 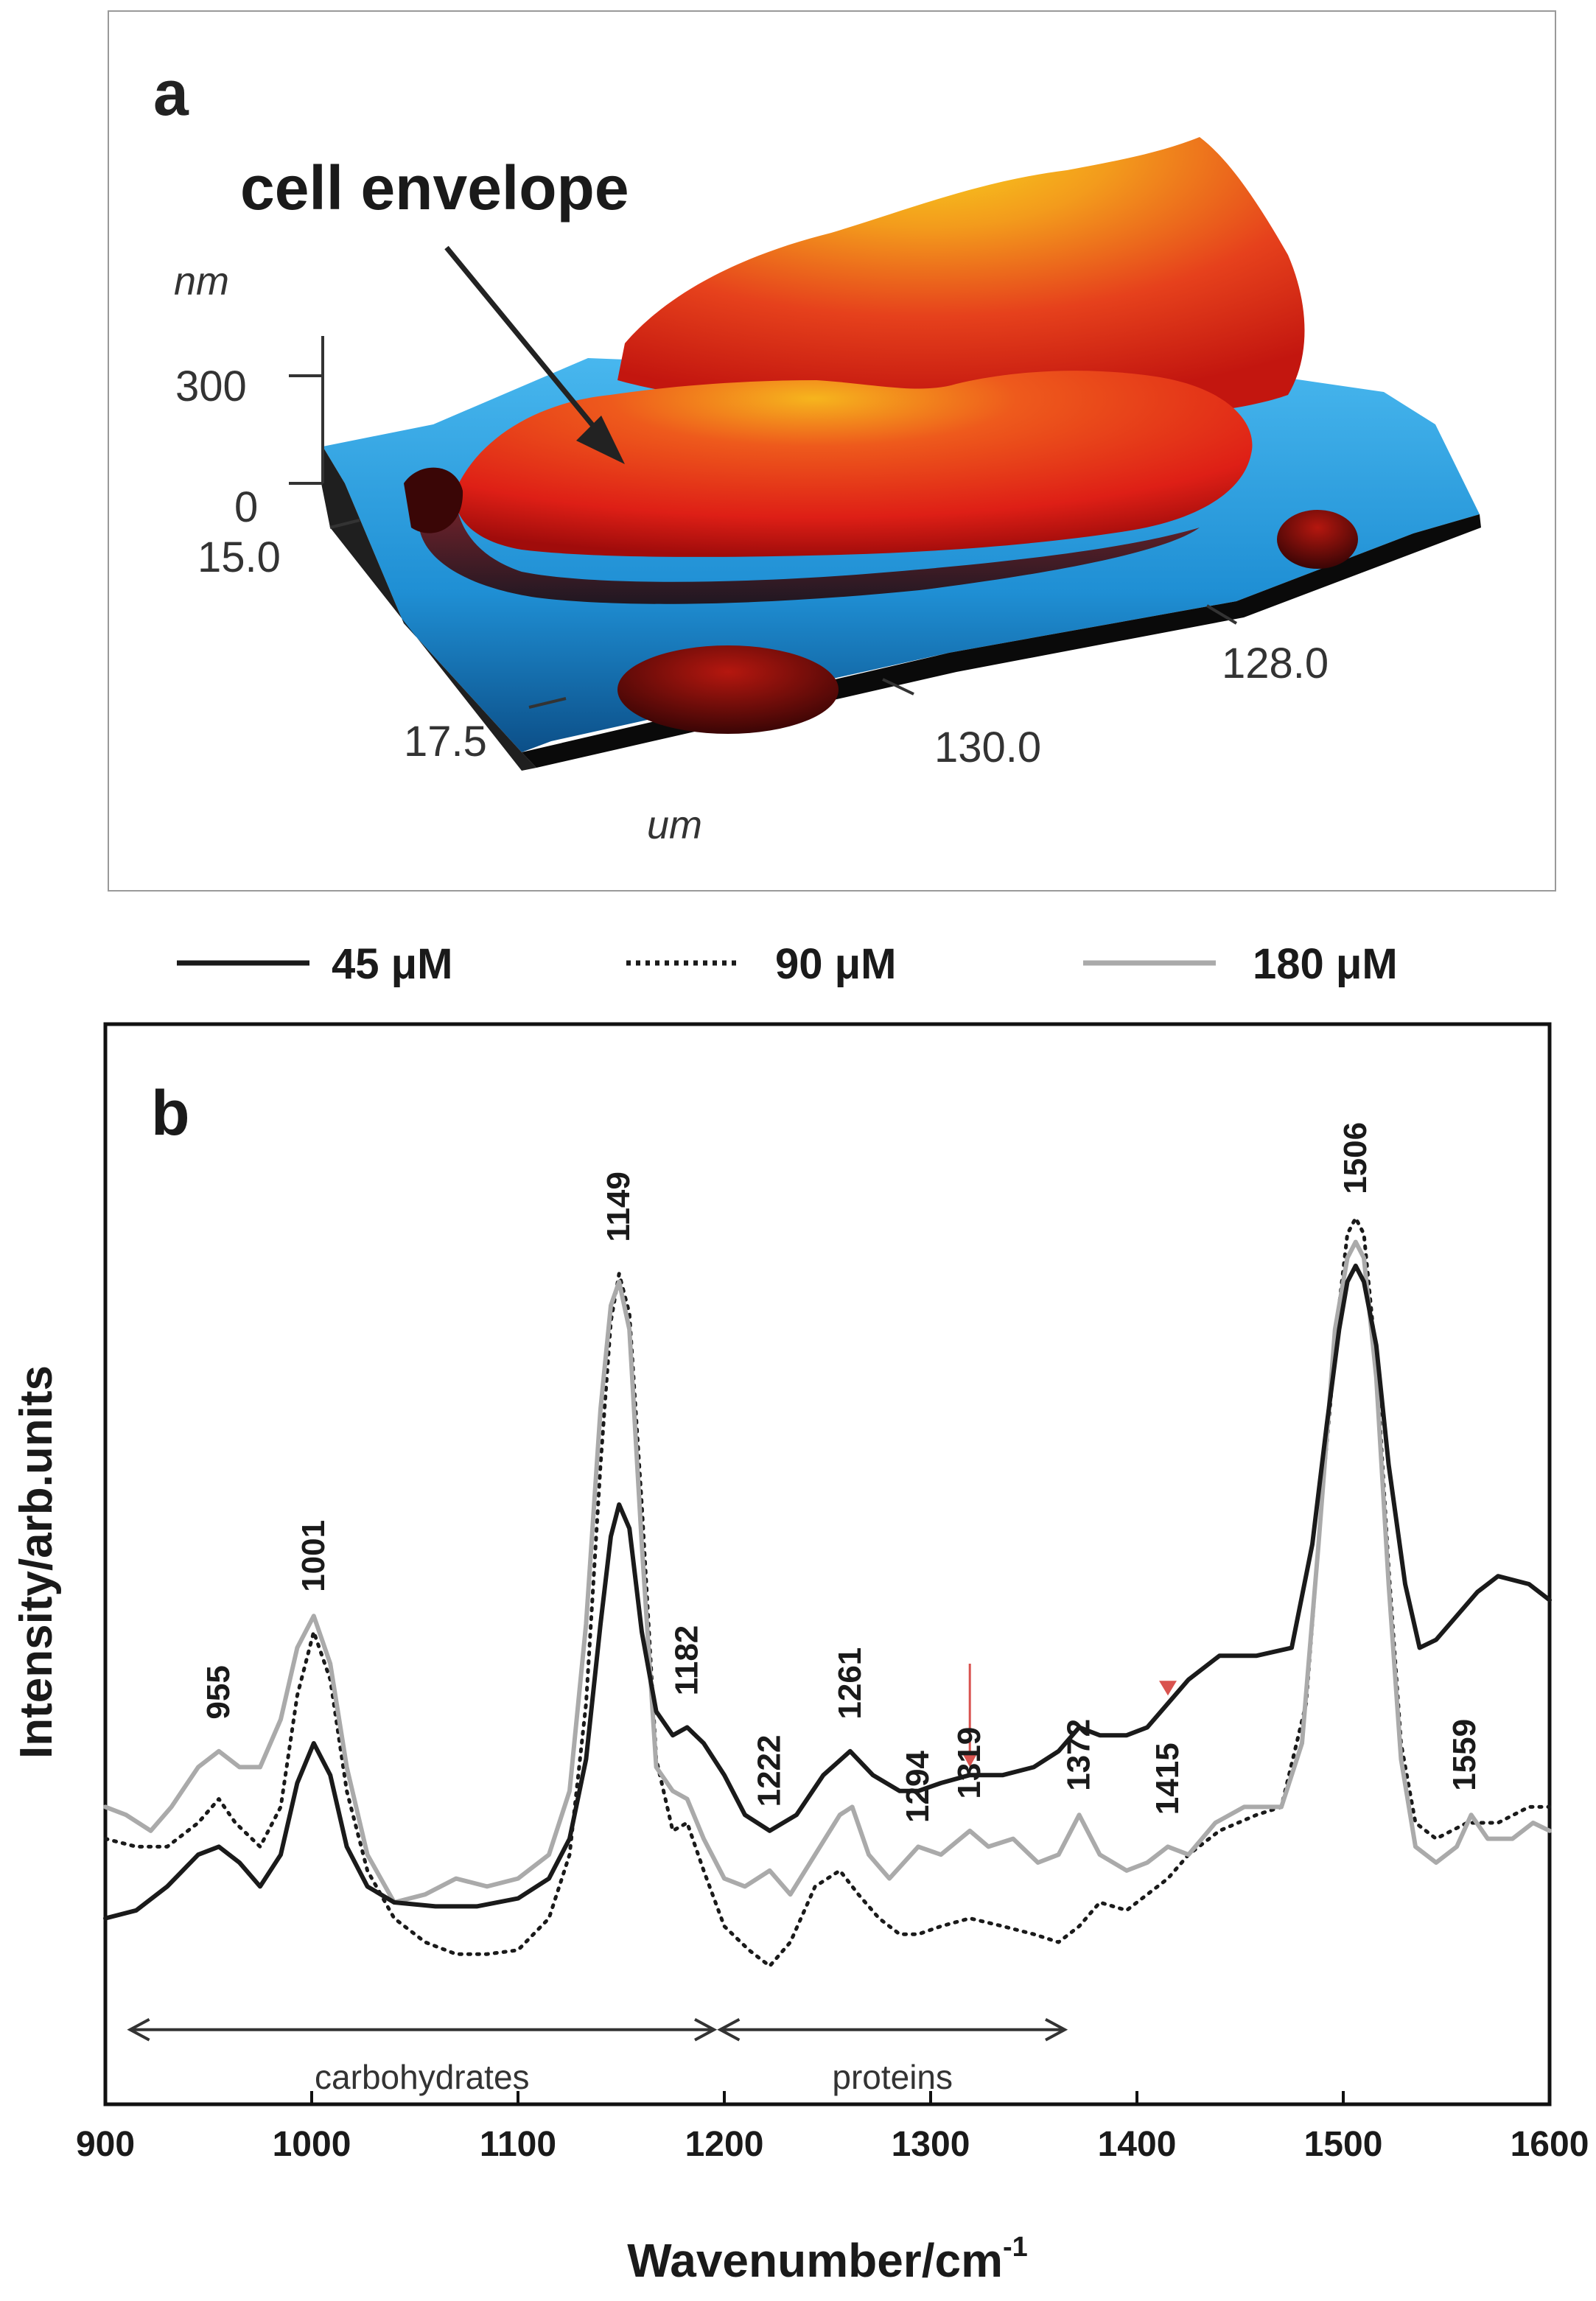 What do you see at coordinates (1343, 2144) in the screenshot?
I see `x-tick-label-1500: 1500` at bounding box center [1343, 2144].